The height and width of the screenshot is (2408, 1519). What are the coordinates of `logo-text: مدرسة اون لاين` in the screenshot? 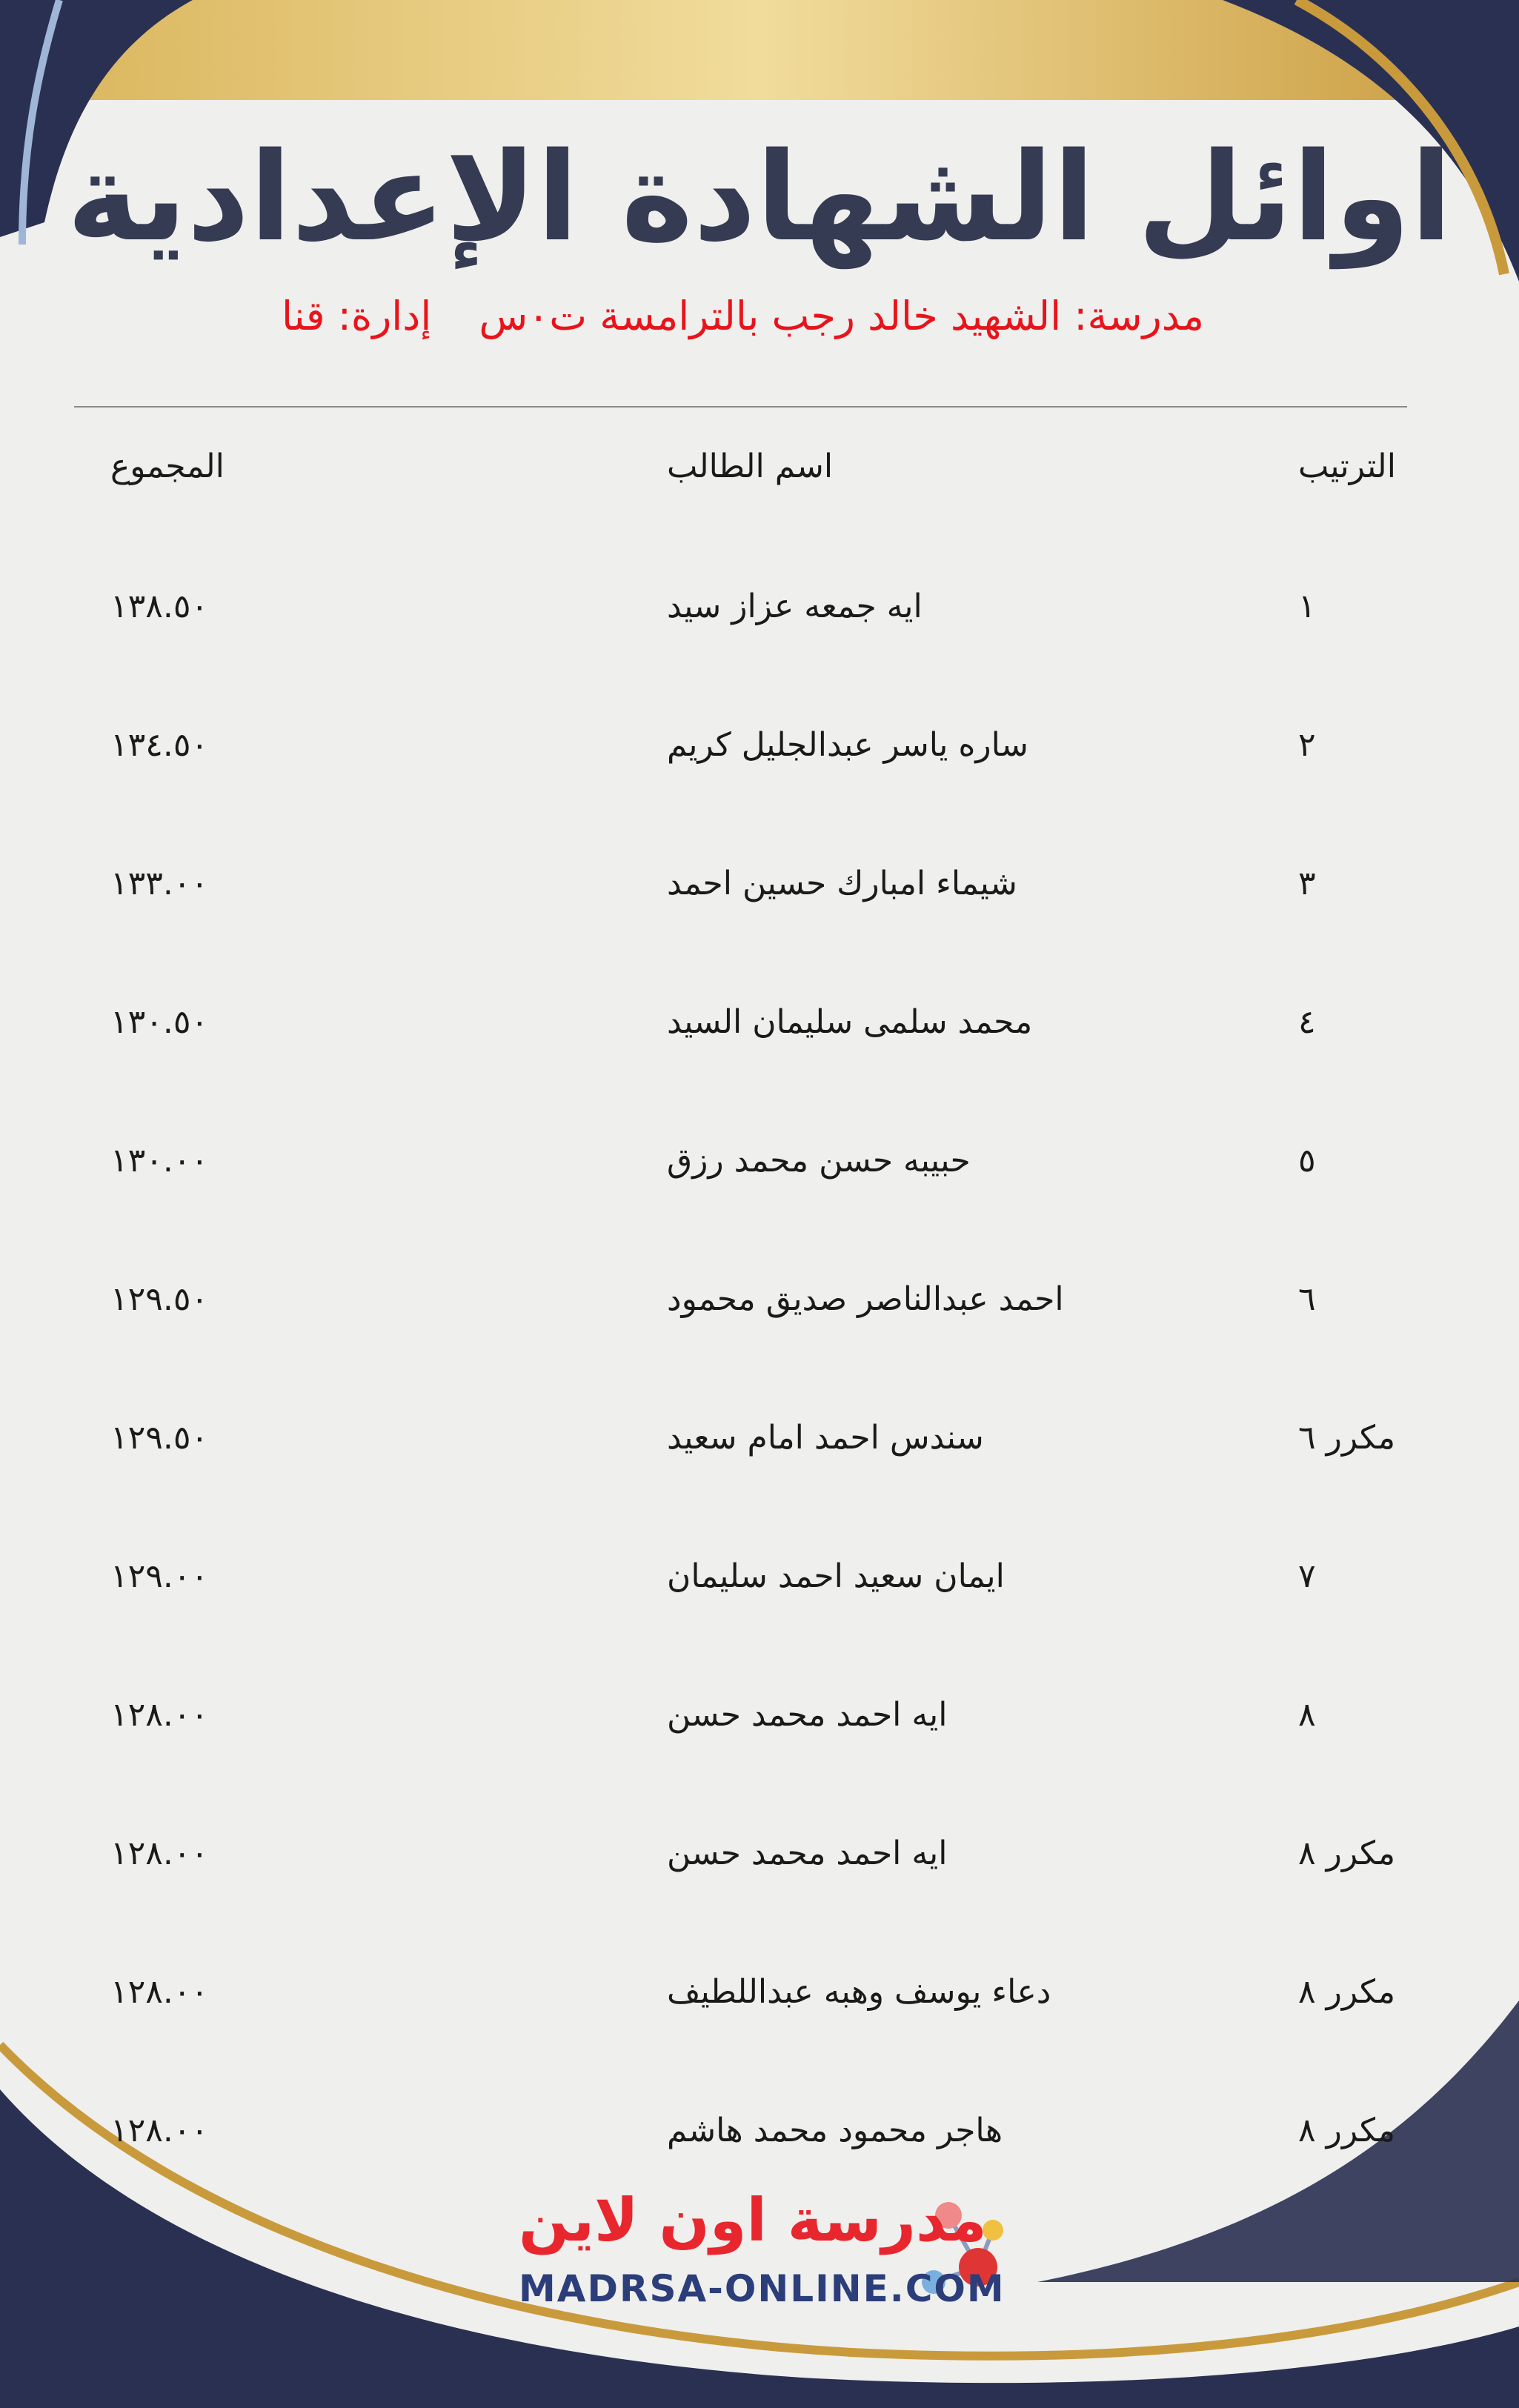 It's located at (753, 2220).